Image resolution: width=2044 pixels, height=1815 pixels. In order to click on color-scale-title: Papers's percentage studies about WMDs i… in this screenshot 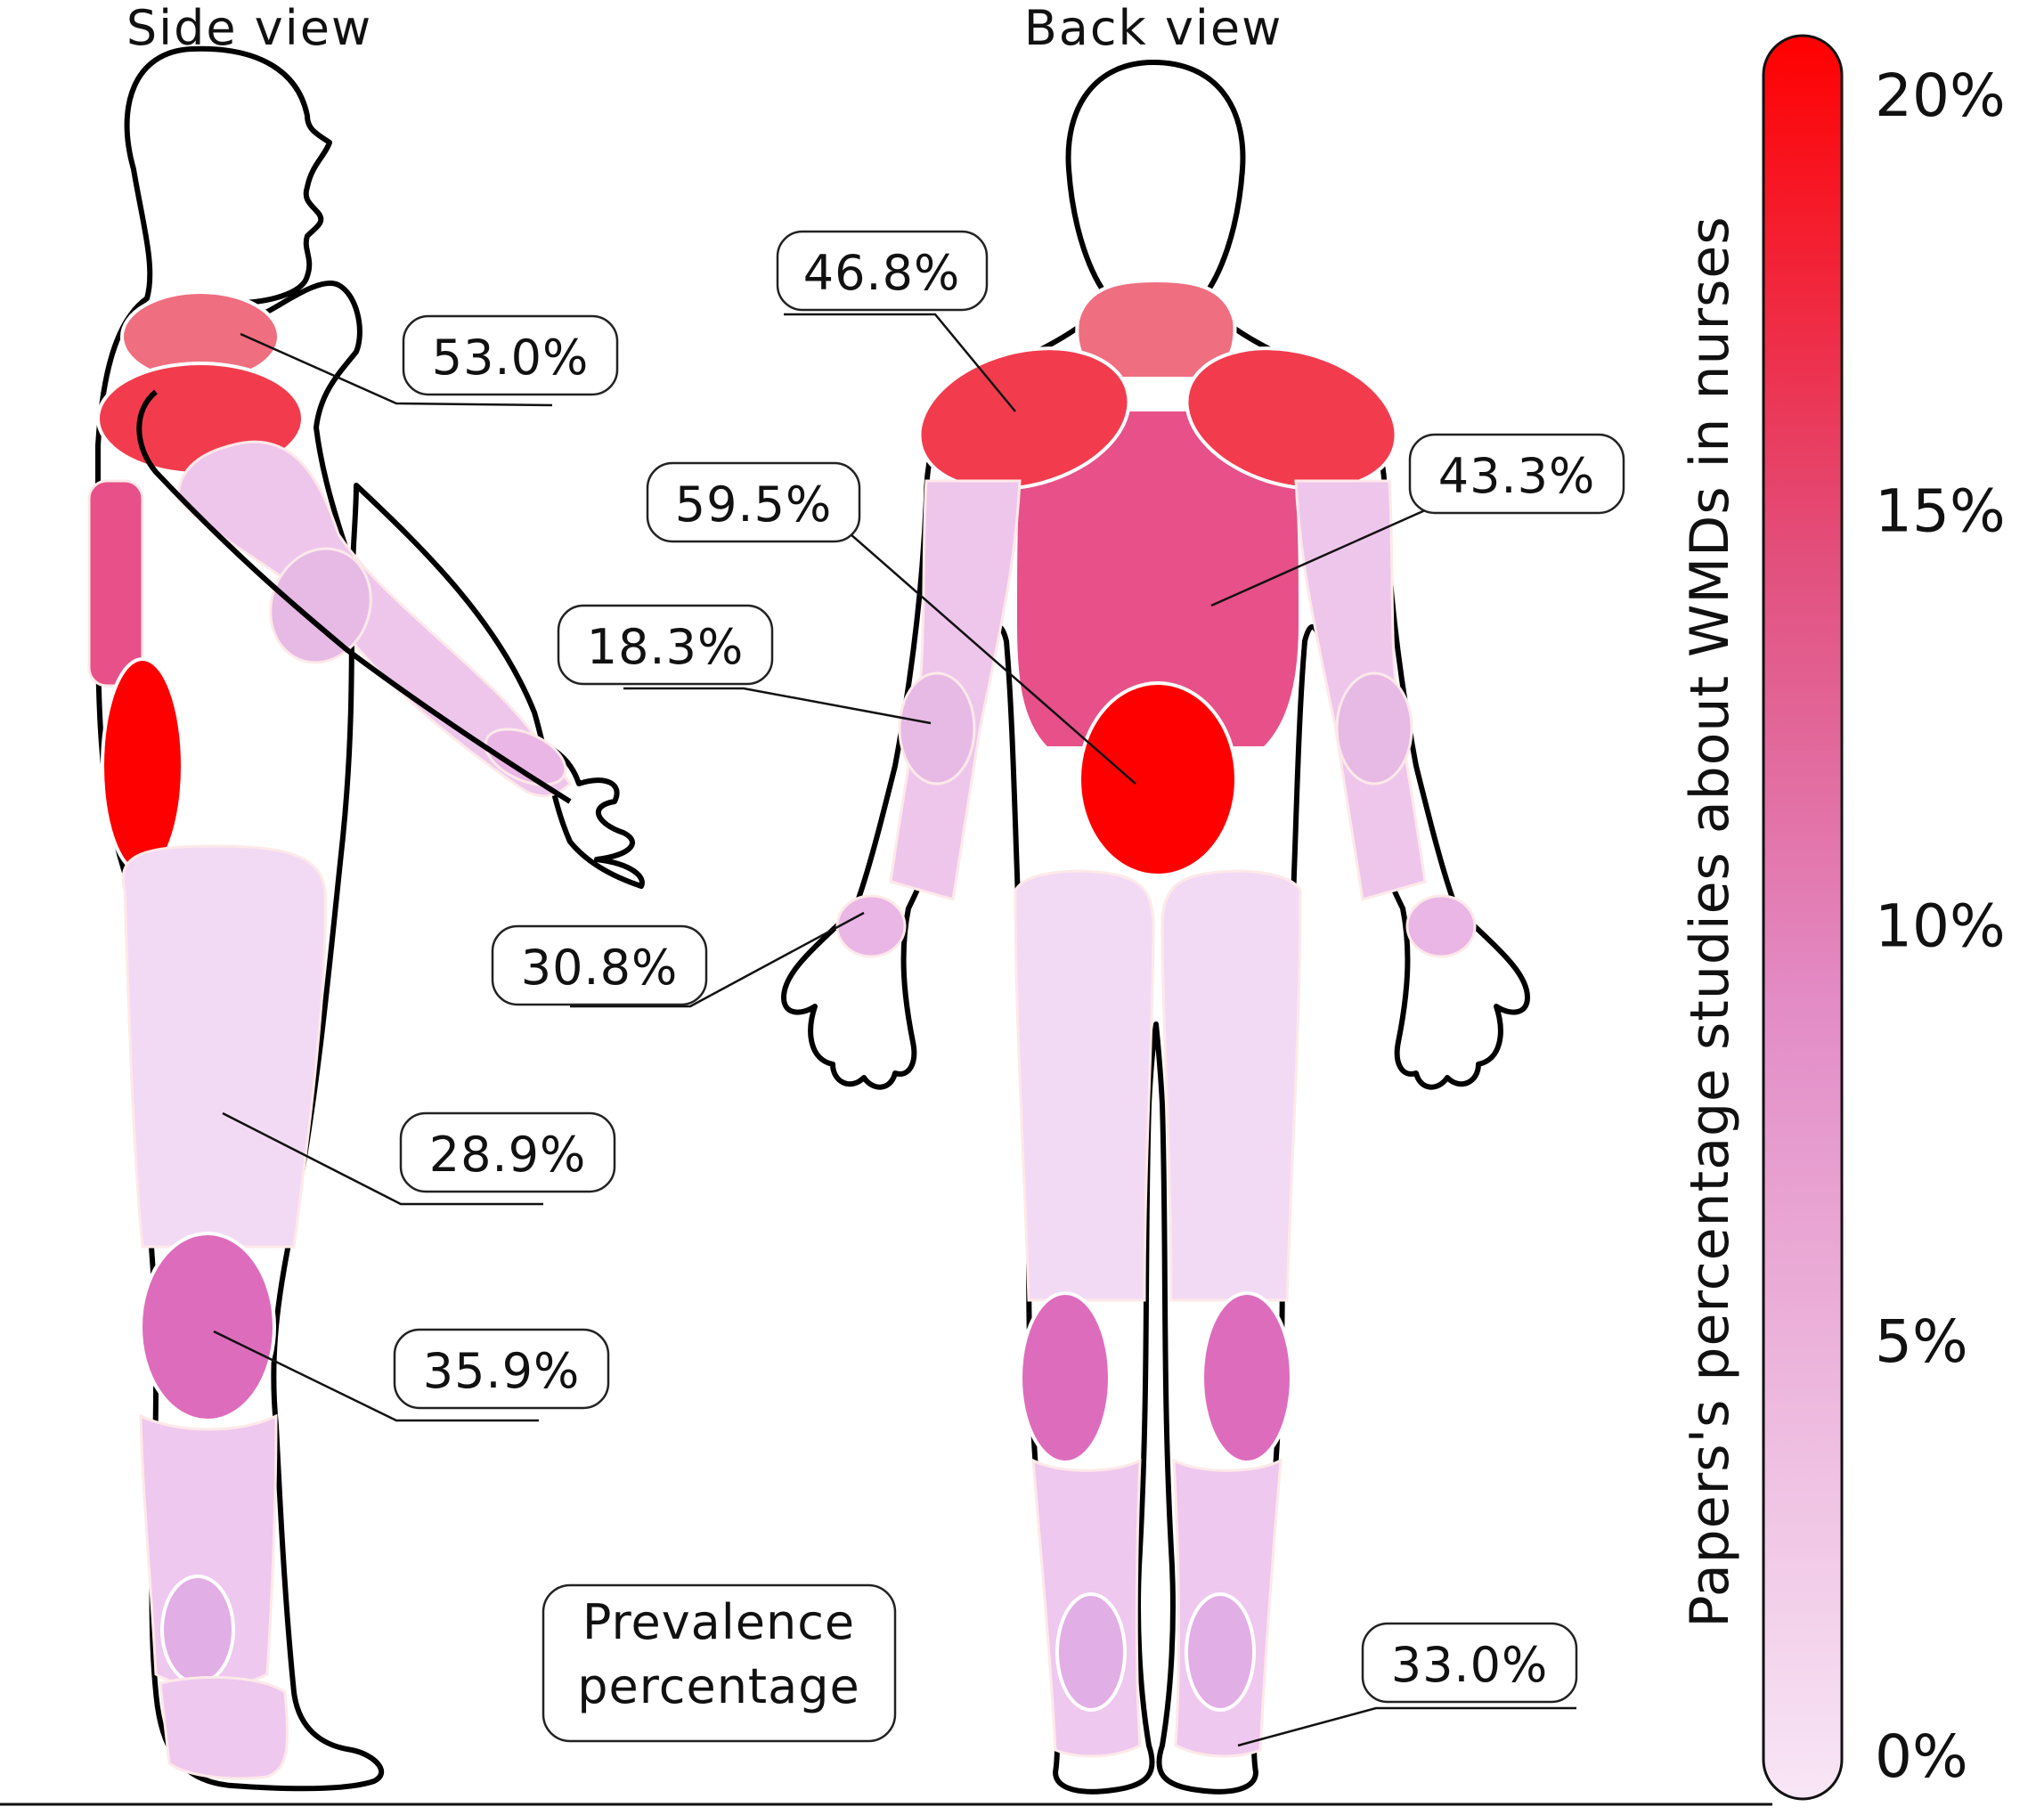, I will do `click(1710, 922)`.